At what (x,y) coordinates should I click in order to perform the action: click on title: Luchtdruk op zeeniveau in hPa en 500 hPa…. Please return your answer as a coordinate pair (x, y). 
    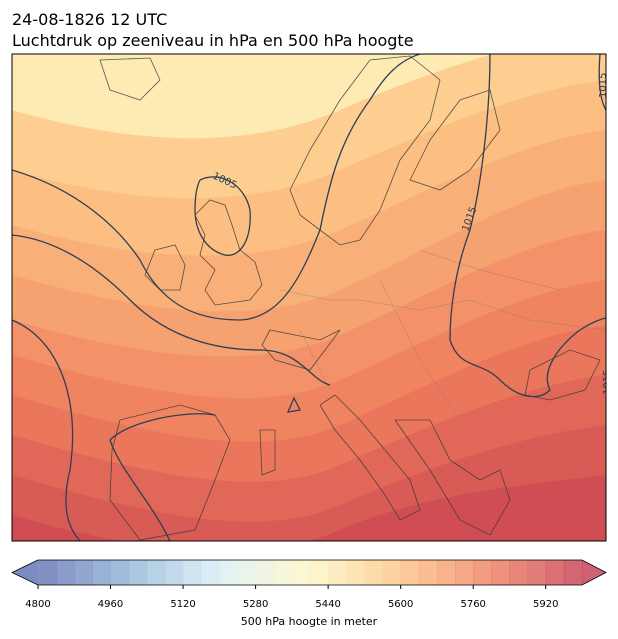
    Looking at the image, I should click on (213, 40).